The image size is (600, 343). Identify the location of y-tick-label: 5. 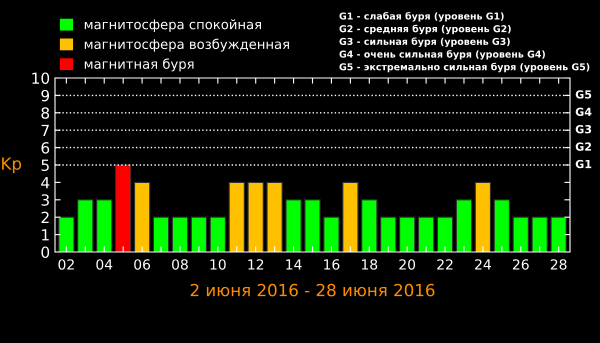
(45, 166).